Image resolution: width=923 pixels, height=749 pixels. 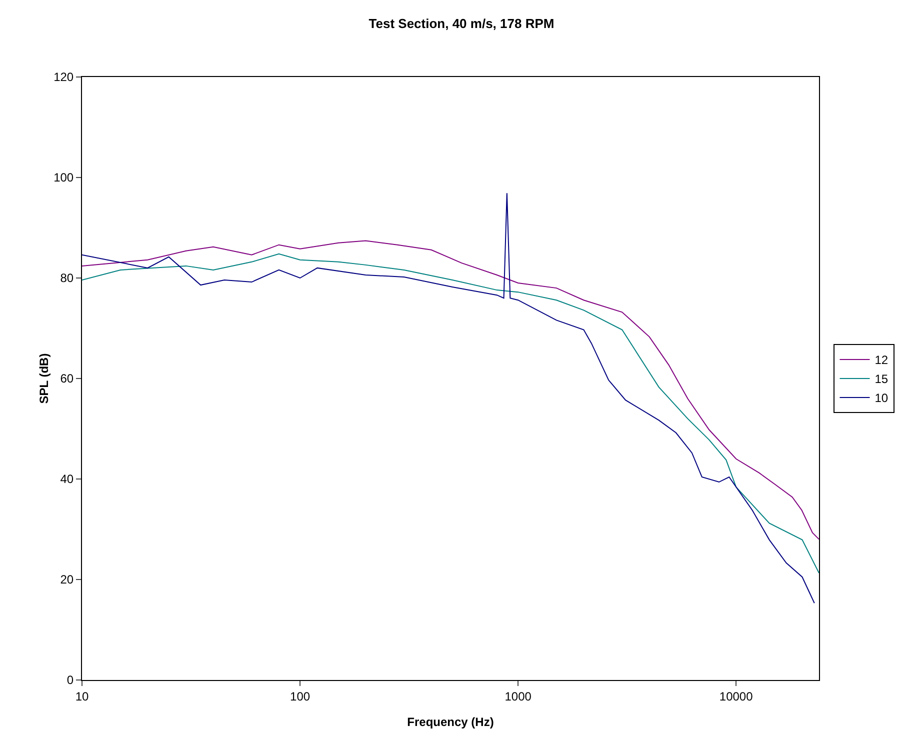 What do you see at coordinates (64, 177) in the screenshot?
I see `y-tick-label: 100` at bounding box center [64, 177].